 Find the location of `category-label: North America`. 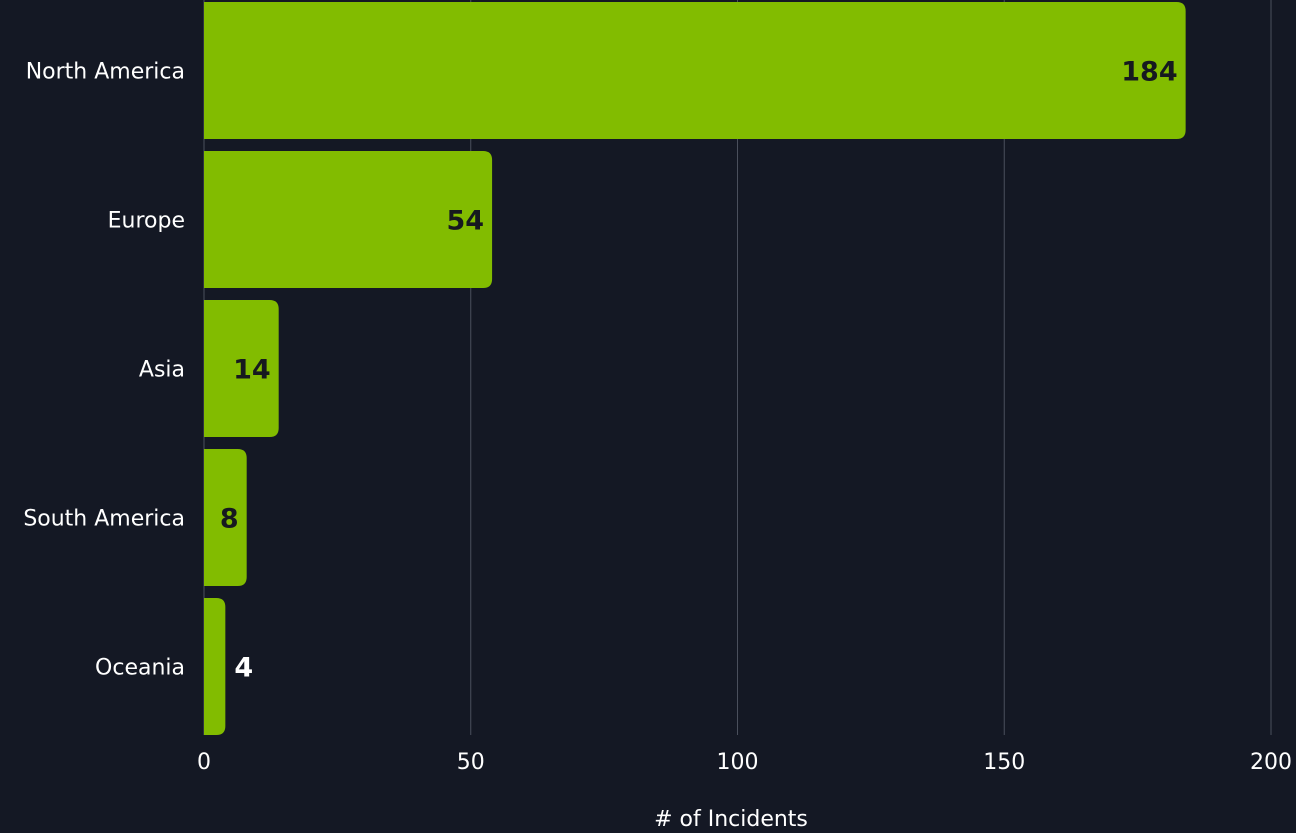

category-label: North America is located at coordinates (105, 72).